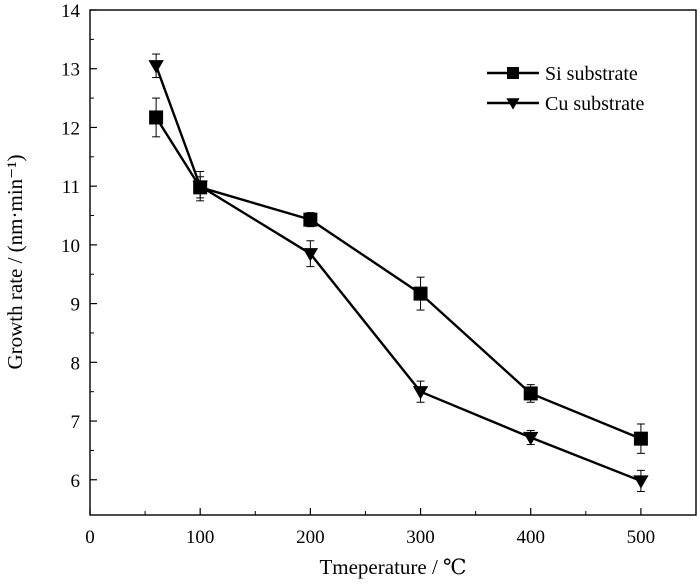 The width and height of the screenshot is (700, 584). What do you see at coordinates (71, 187) in the screenshot?
I see `y-tick-label: 11` at bounding box center [71, 187].